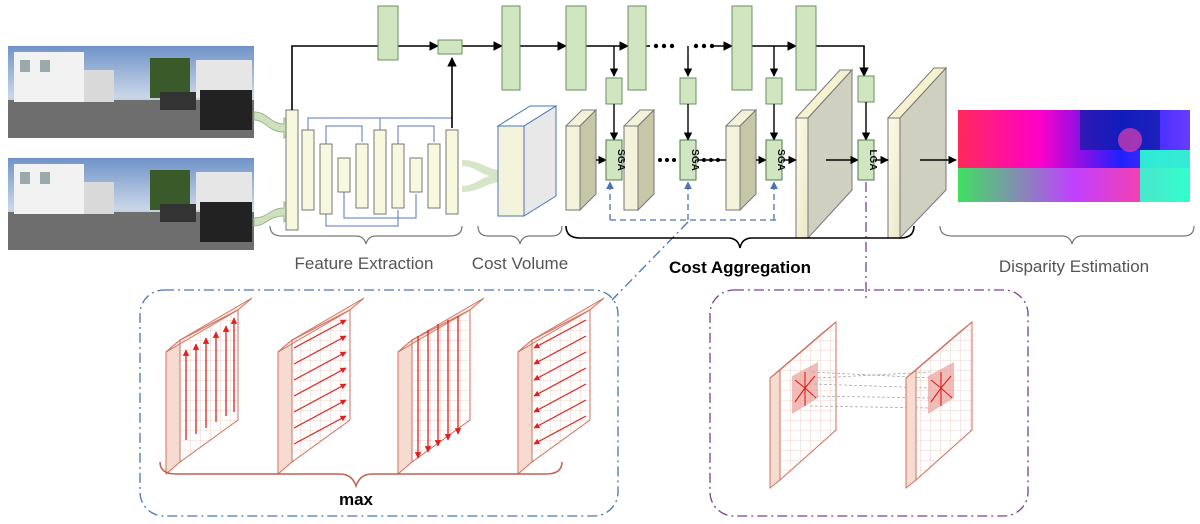 This screenshot has height=524, width=1200. What do you see at coordinates (939, 405) in the screenshot?
I see `lga-slab-right` at bounding box center [939, 405].